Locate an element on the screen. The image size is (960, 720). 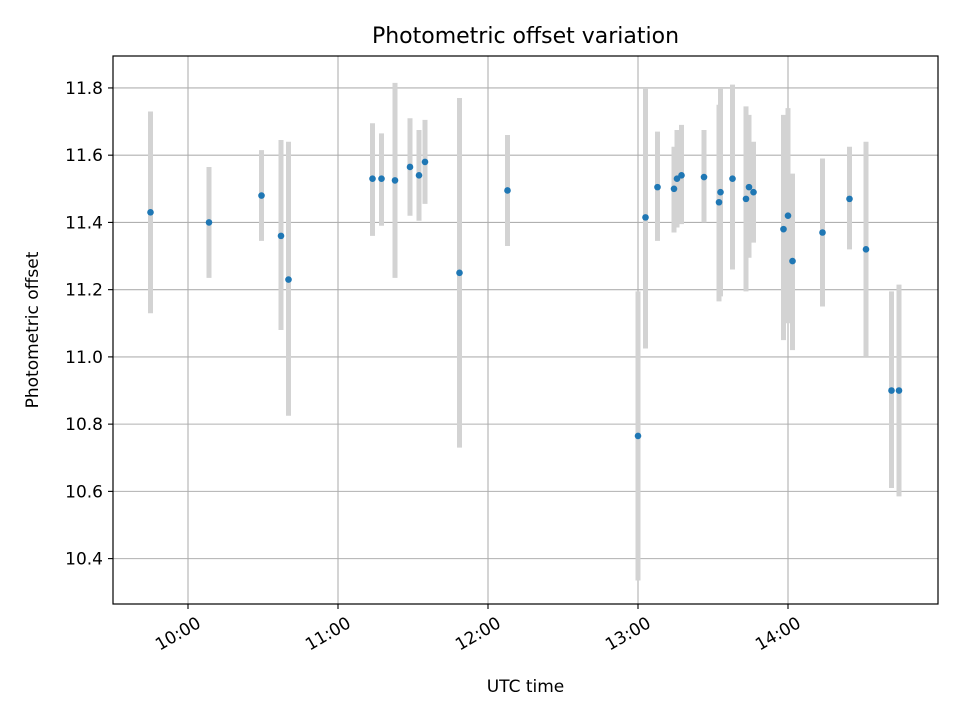
y-tick-label: 10.4 is located at coordinates (84, 560).